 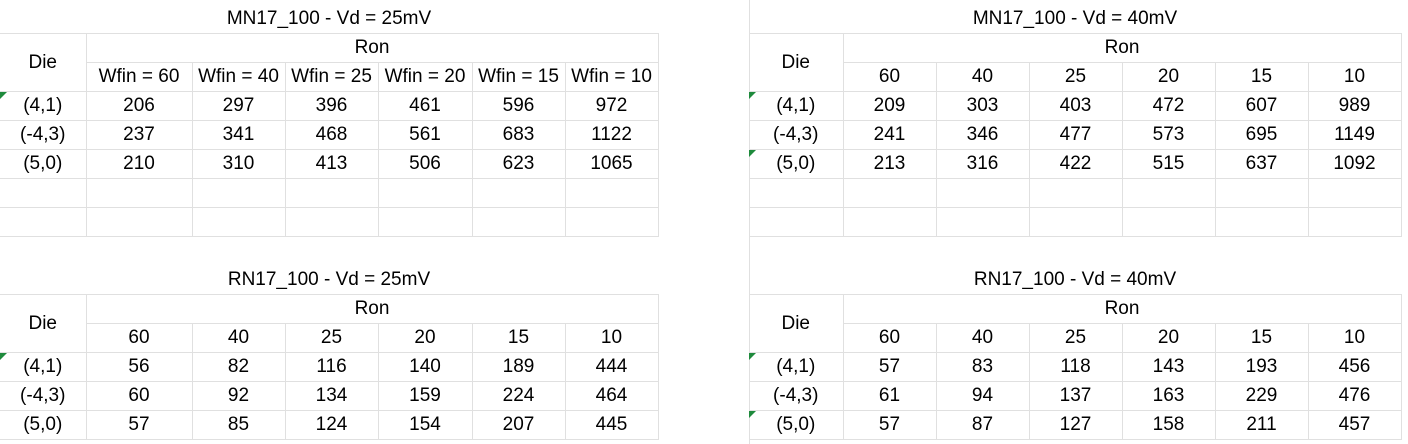 What do you see at coordinates (239, 135) in the screenshot?
I see `value-cell: 341` at bounding box center [239, 135].